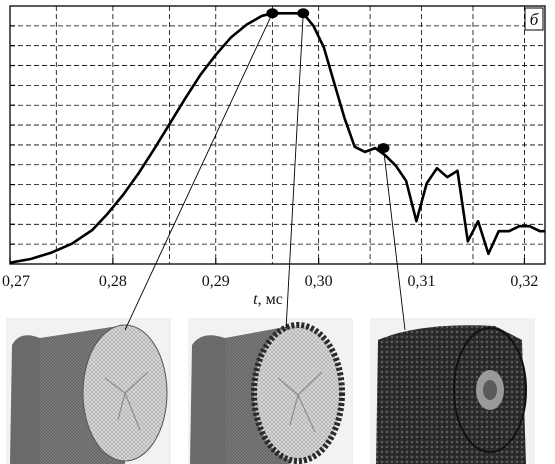  I want to click on x-tick-label: 0,29, so click(216, 281).